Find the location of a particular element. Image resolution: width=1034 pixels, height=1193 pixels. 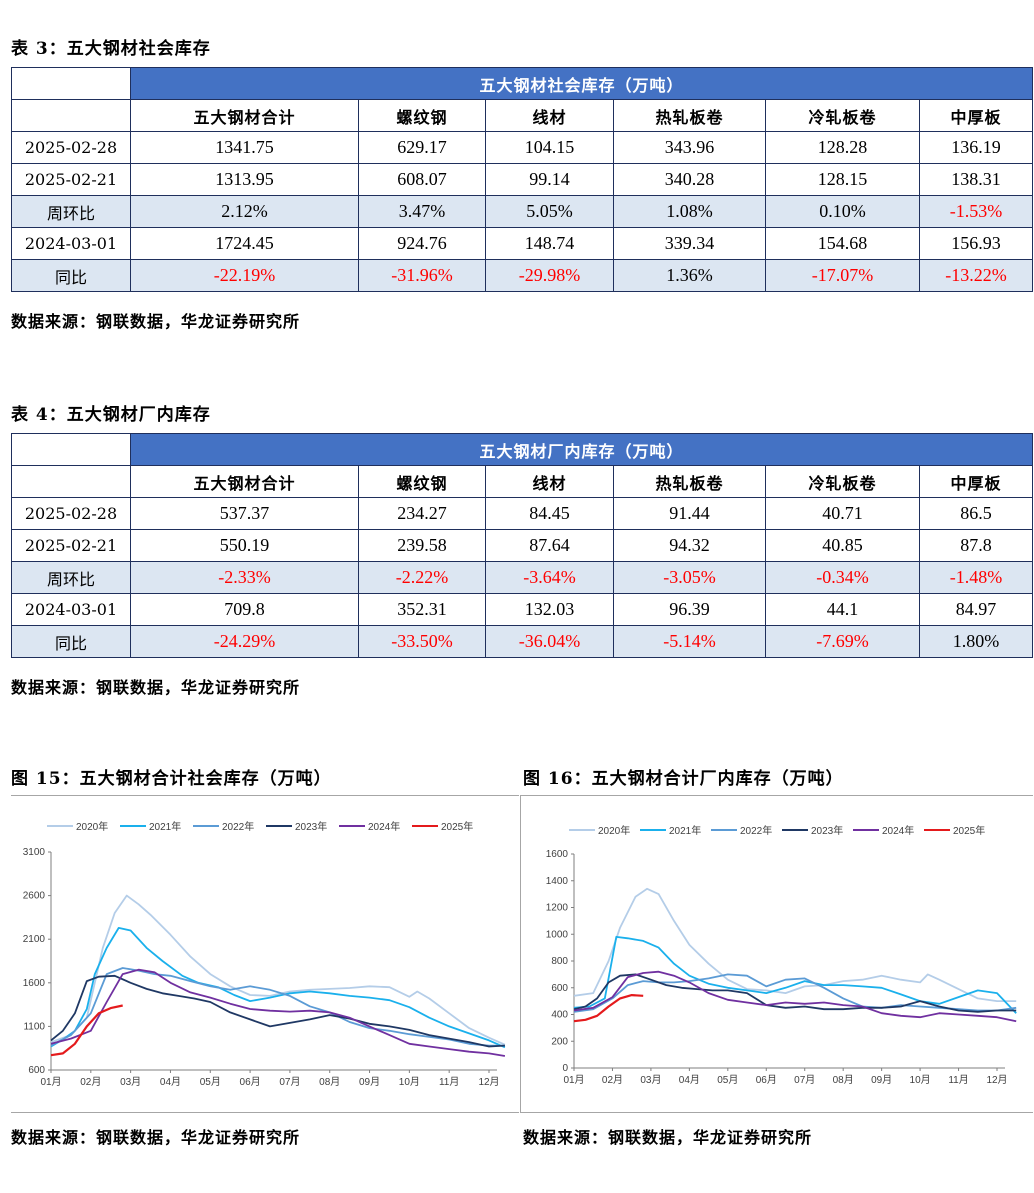

table4-cell: -0.34% is located at coordinates (842, 577).